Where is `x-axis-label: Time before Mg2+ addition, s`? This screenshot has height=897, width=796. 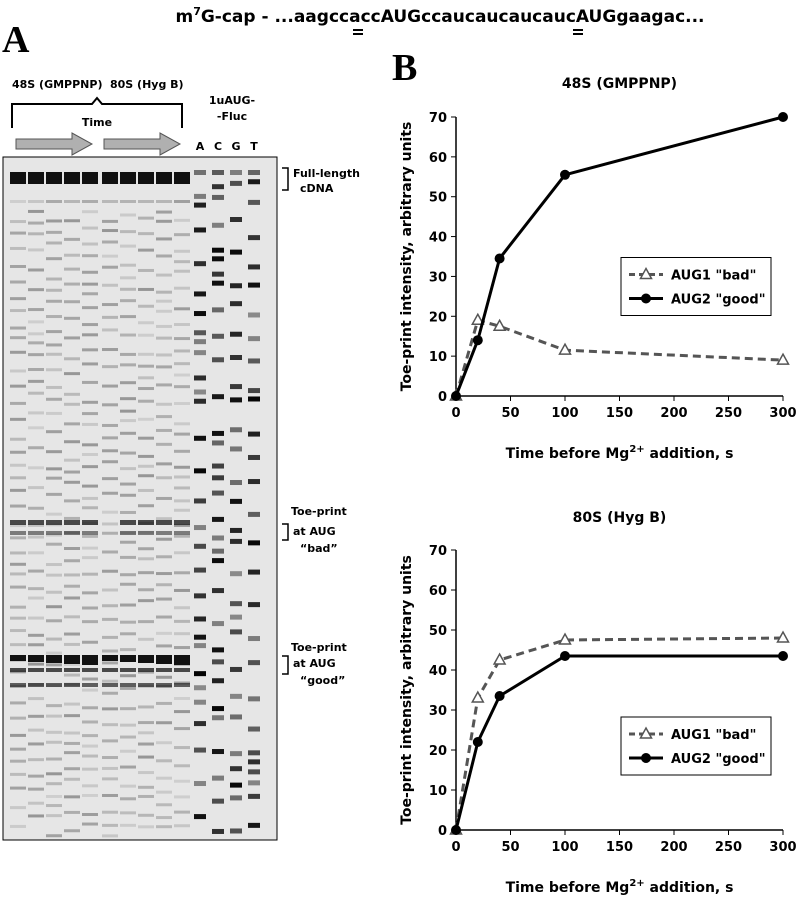
x-axis-label: Time before Mg2+ addition, s is located at coordinates (620, 453).